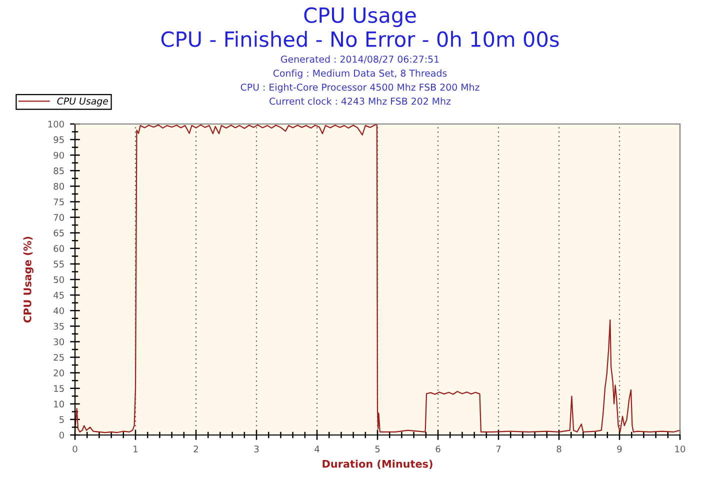 The width and height of the screenshot is (720, 480). I want to click on x-tick-label: 1, so click(136, 449).